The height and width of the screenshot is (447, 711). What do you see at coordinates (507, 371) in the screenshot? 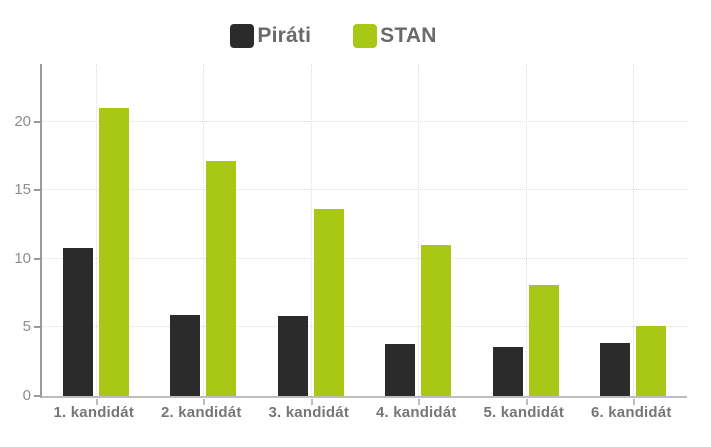
I see `bar-piráti-5` at bounding box center [507, 371].